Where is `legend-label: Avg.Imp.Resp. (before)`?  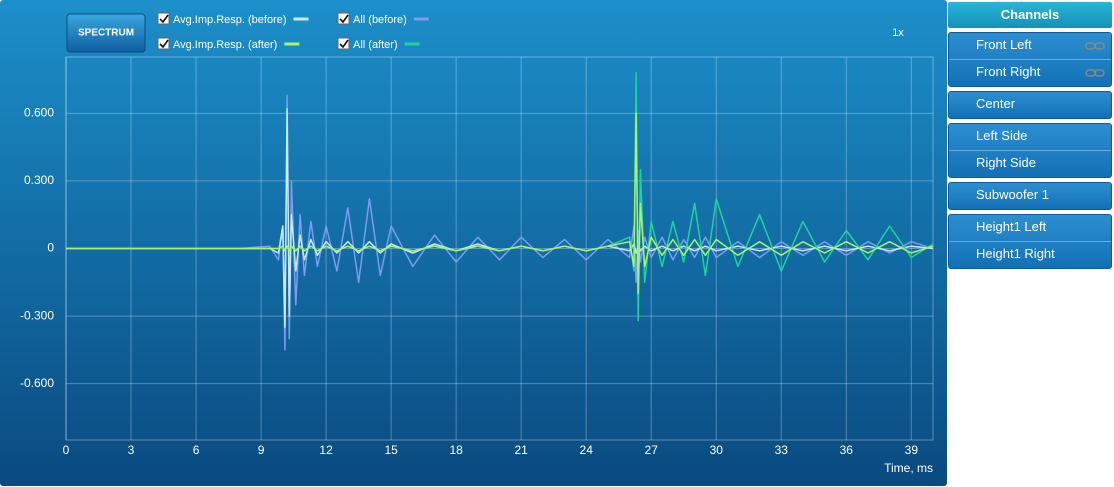 legend-label: Avg.Imp.Resp. (before) is located at coordinates (230, 20).